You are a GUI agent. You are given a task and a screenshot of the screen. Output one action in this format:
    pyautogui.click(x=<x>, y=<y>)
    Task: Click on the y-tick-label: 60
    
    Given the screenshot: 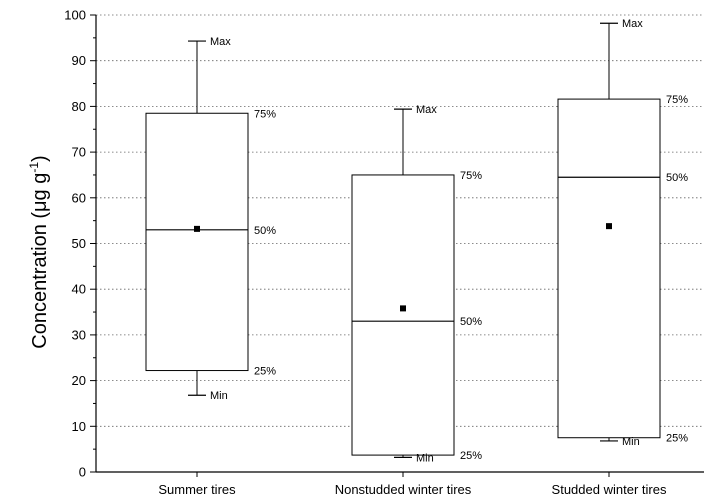 What is the action you would take?
    pyautogui.click(x=79, y=197)
    